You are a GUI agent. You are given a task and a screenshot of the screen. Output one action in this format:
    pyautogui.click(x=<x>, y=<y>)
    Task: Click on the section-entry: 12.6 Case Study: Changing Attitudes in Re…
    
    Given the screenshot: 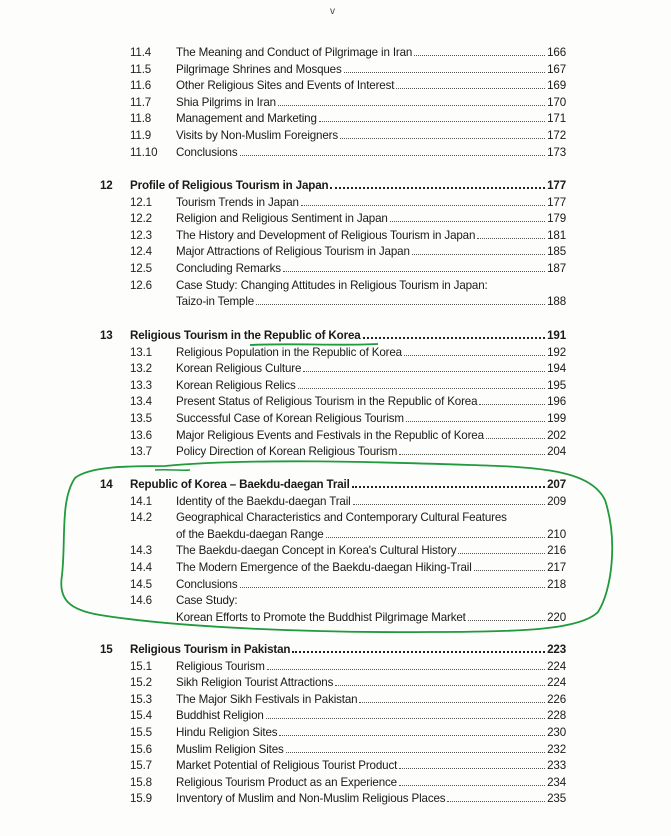 What is the action you would take?
    pyautogui.click(x=333, y=286)
    